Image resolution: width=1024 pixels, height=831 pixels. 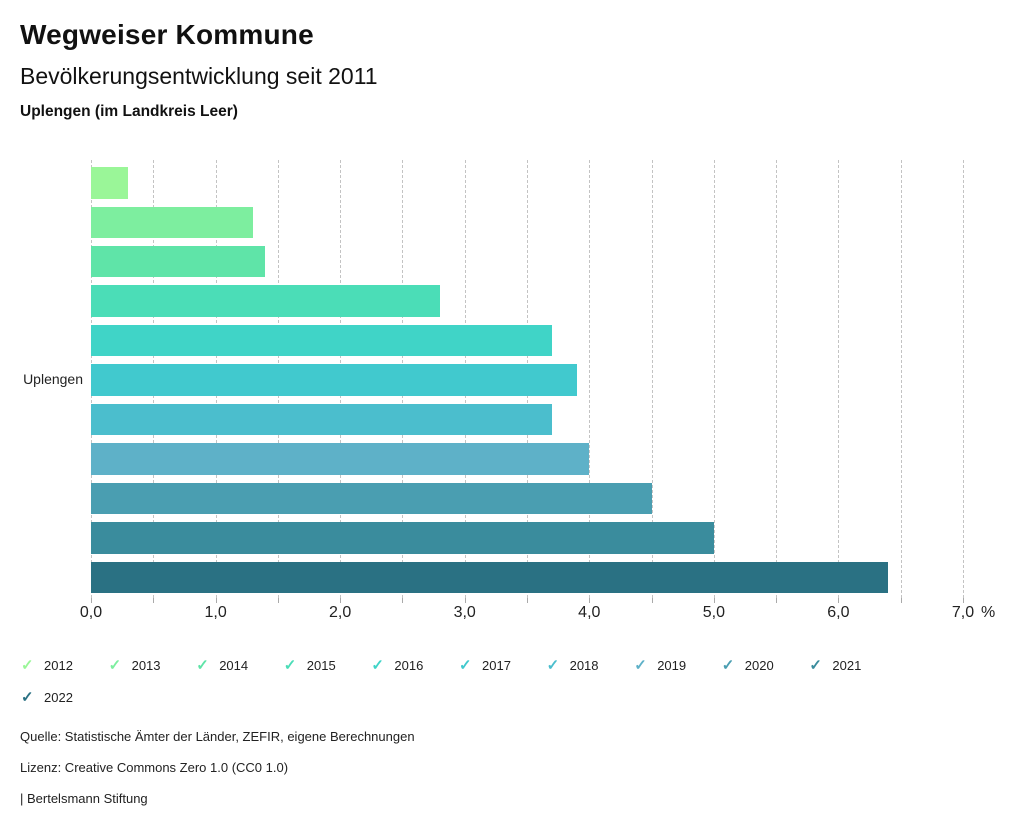 What do you see at coordinates (215, 612) in the screenshot?
I see `axis-tick-label: 1,0` at bounding box center [215, 612].